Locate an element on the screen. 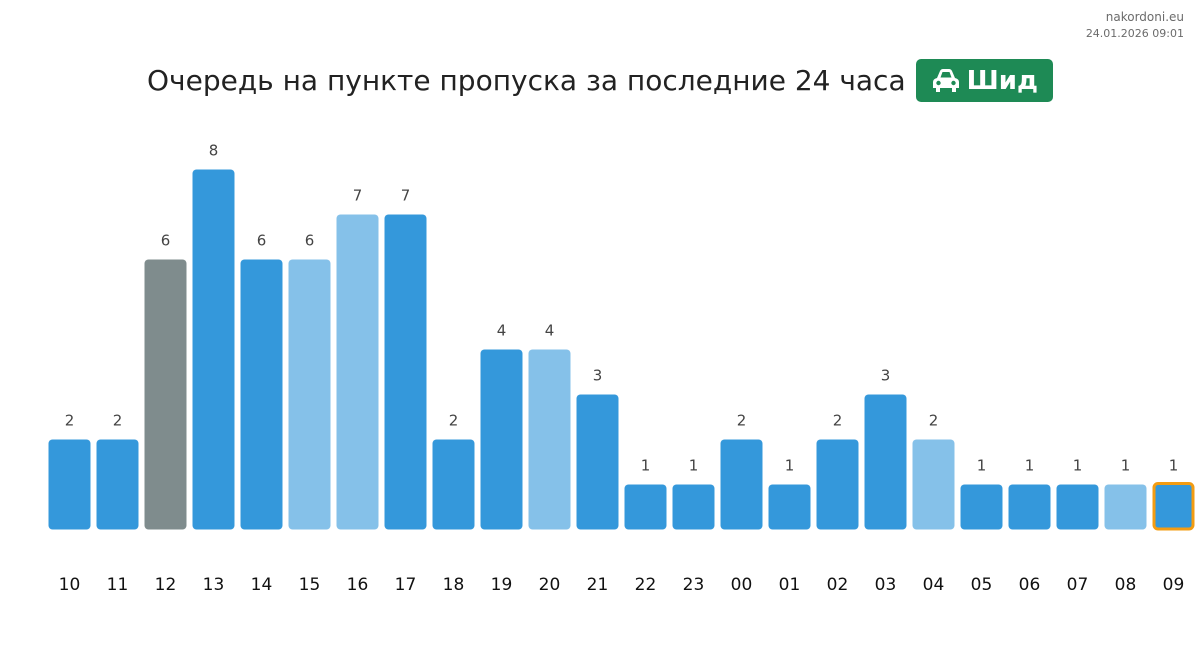 The image size is (1200, 651). value-label-02: 2 is located at coordinates (838, 421).